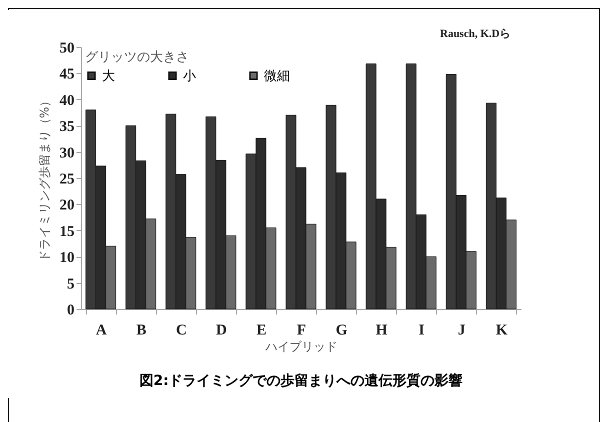 The image size is (611, 422). Describe the element at coordinates (67, 127) in the screenshot. I see `y-tick-label: 35` at that location.